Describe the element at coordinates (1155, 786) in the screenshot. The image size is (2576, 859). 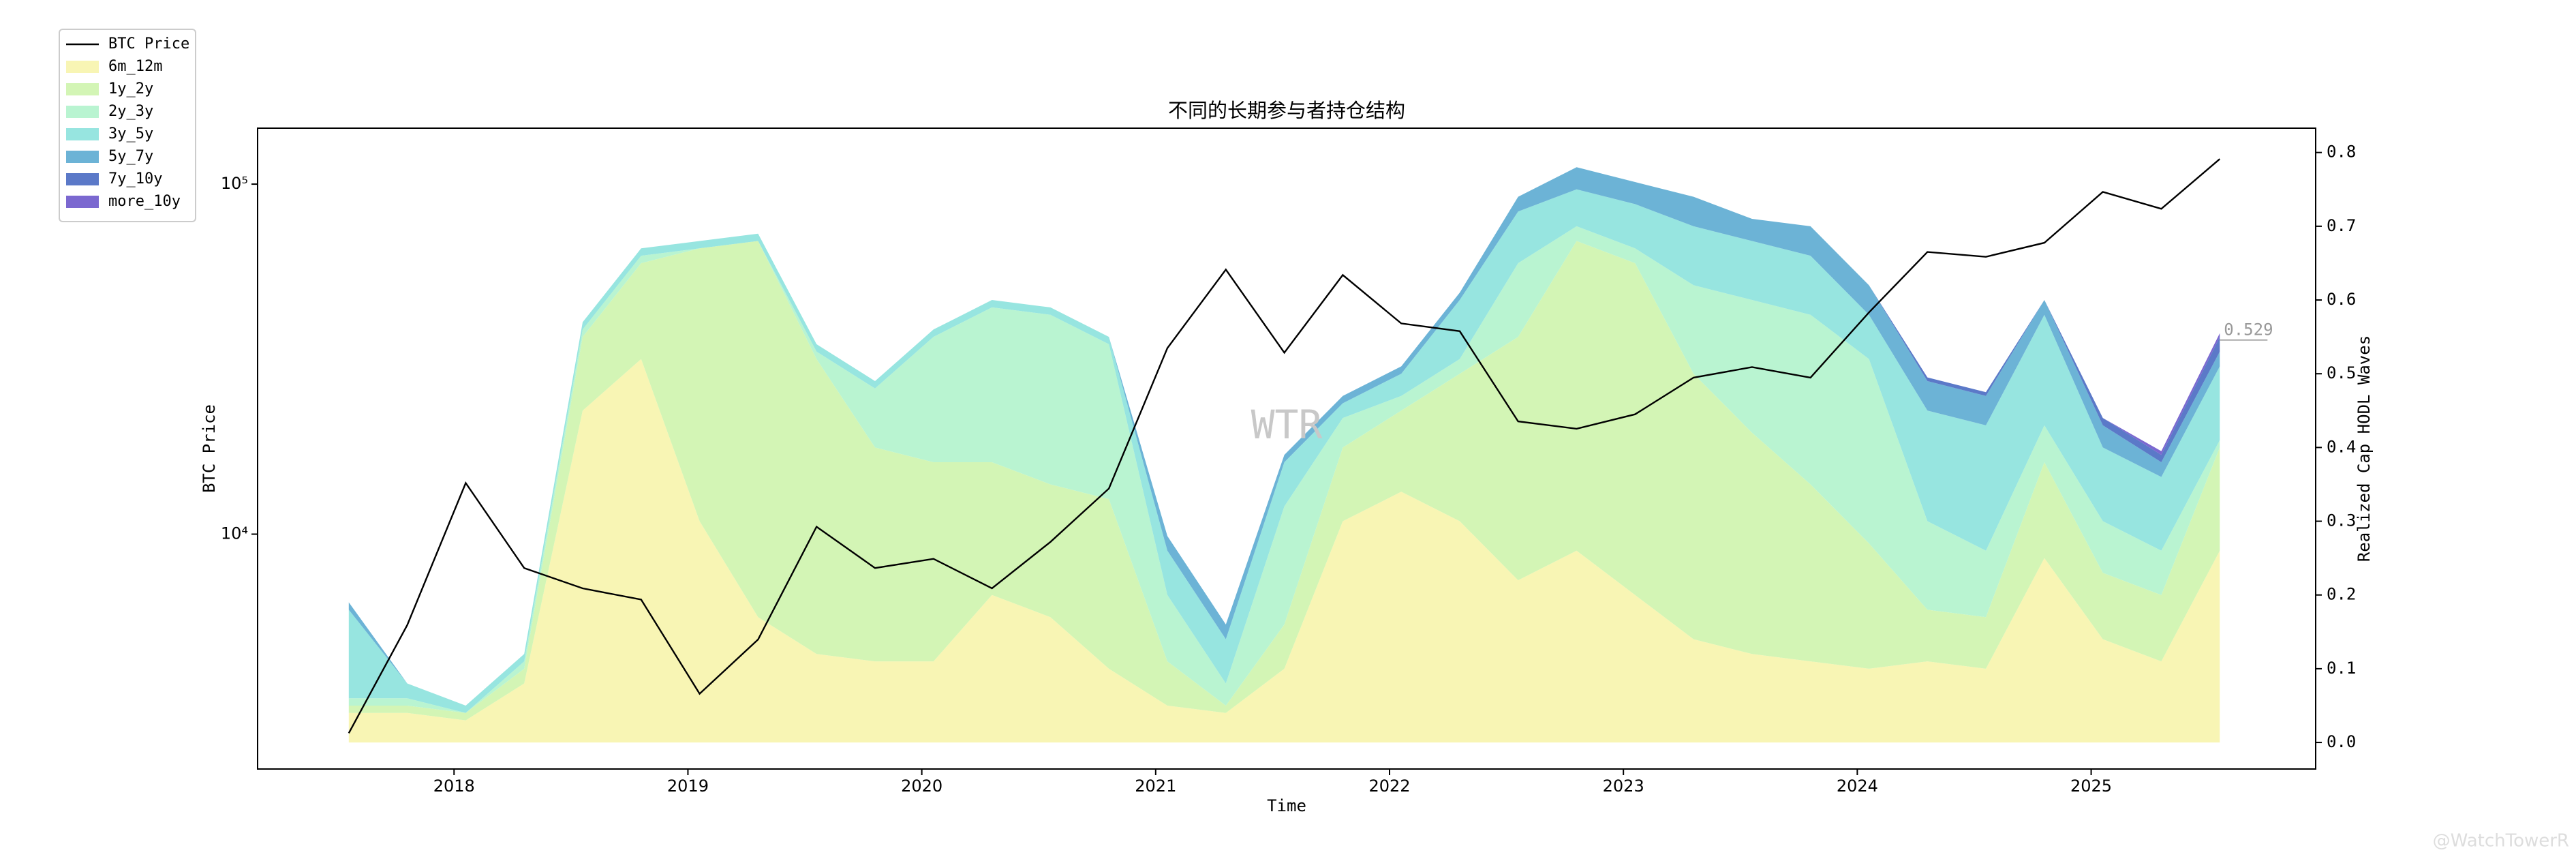
I see `x-tick-label: 2021` at that location.